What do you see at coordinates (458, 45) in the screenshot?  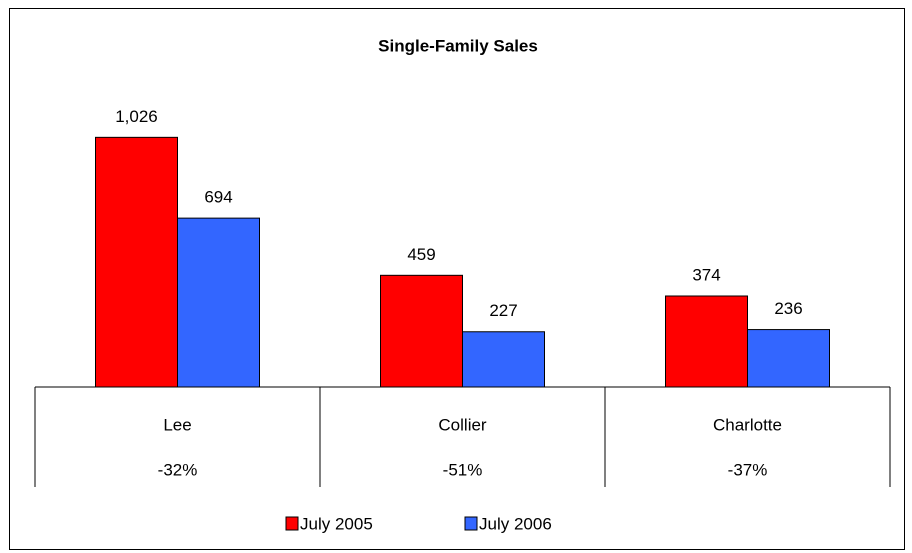 I see `chart-title: Single-Family Sales` at bounding box center [458, 45].